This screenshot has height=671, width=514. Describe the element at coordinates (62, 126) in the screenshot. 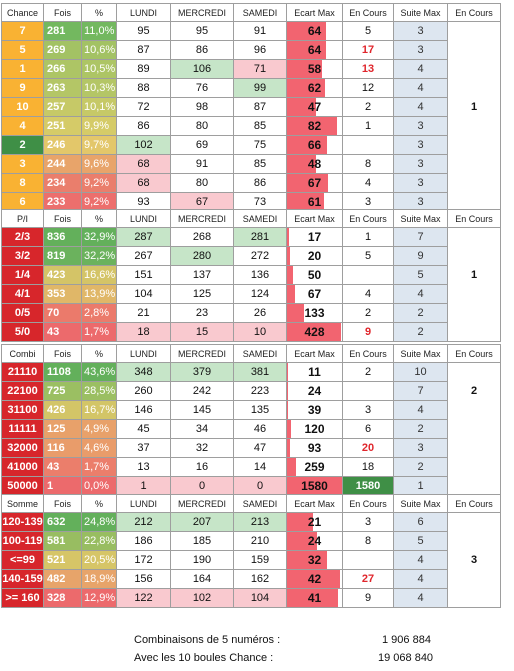

I see `fois-value: 251` at that location.